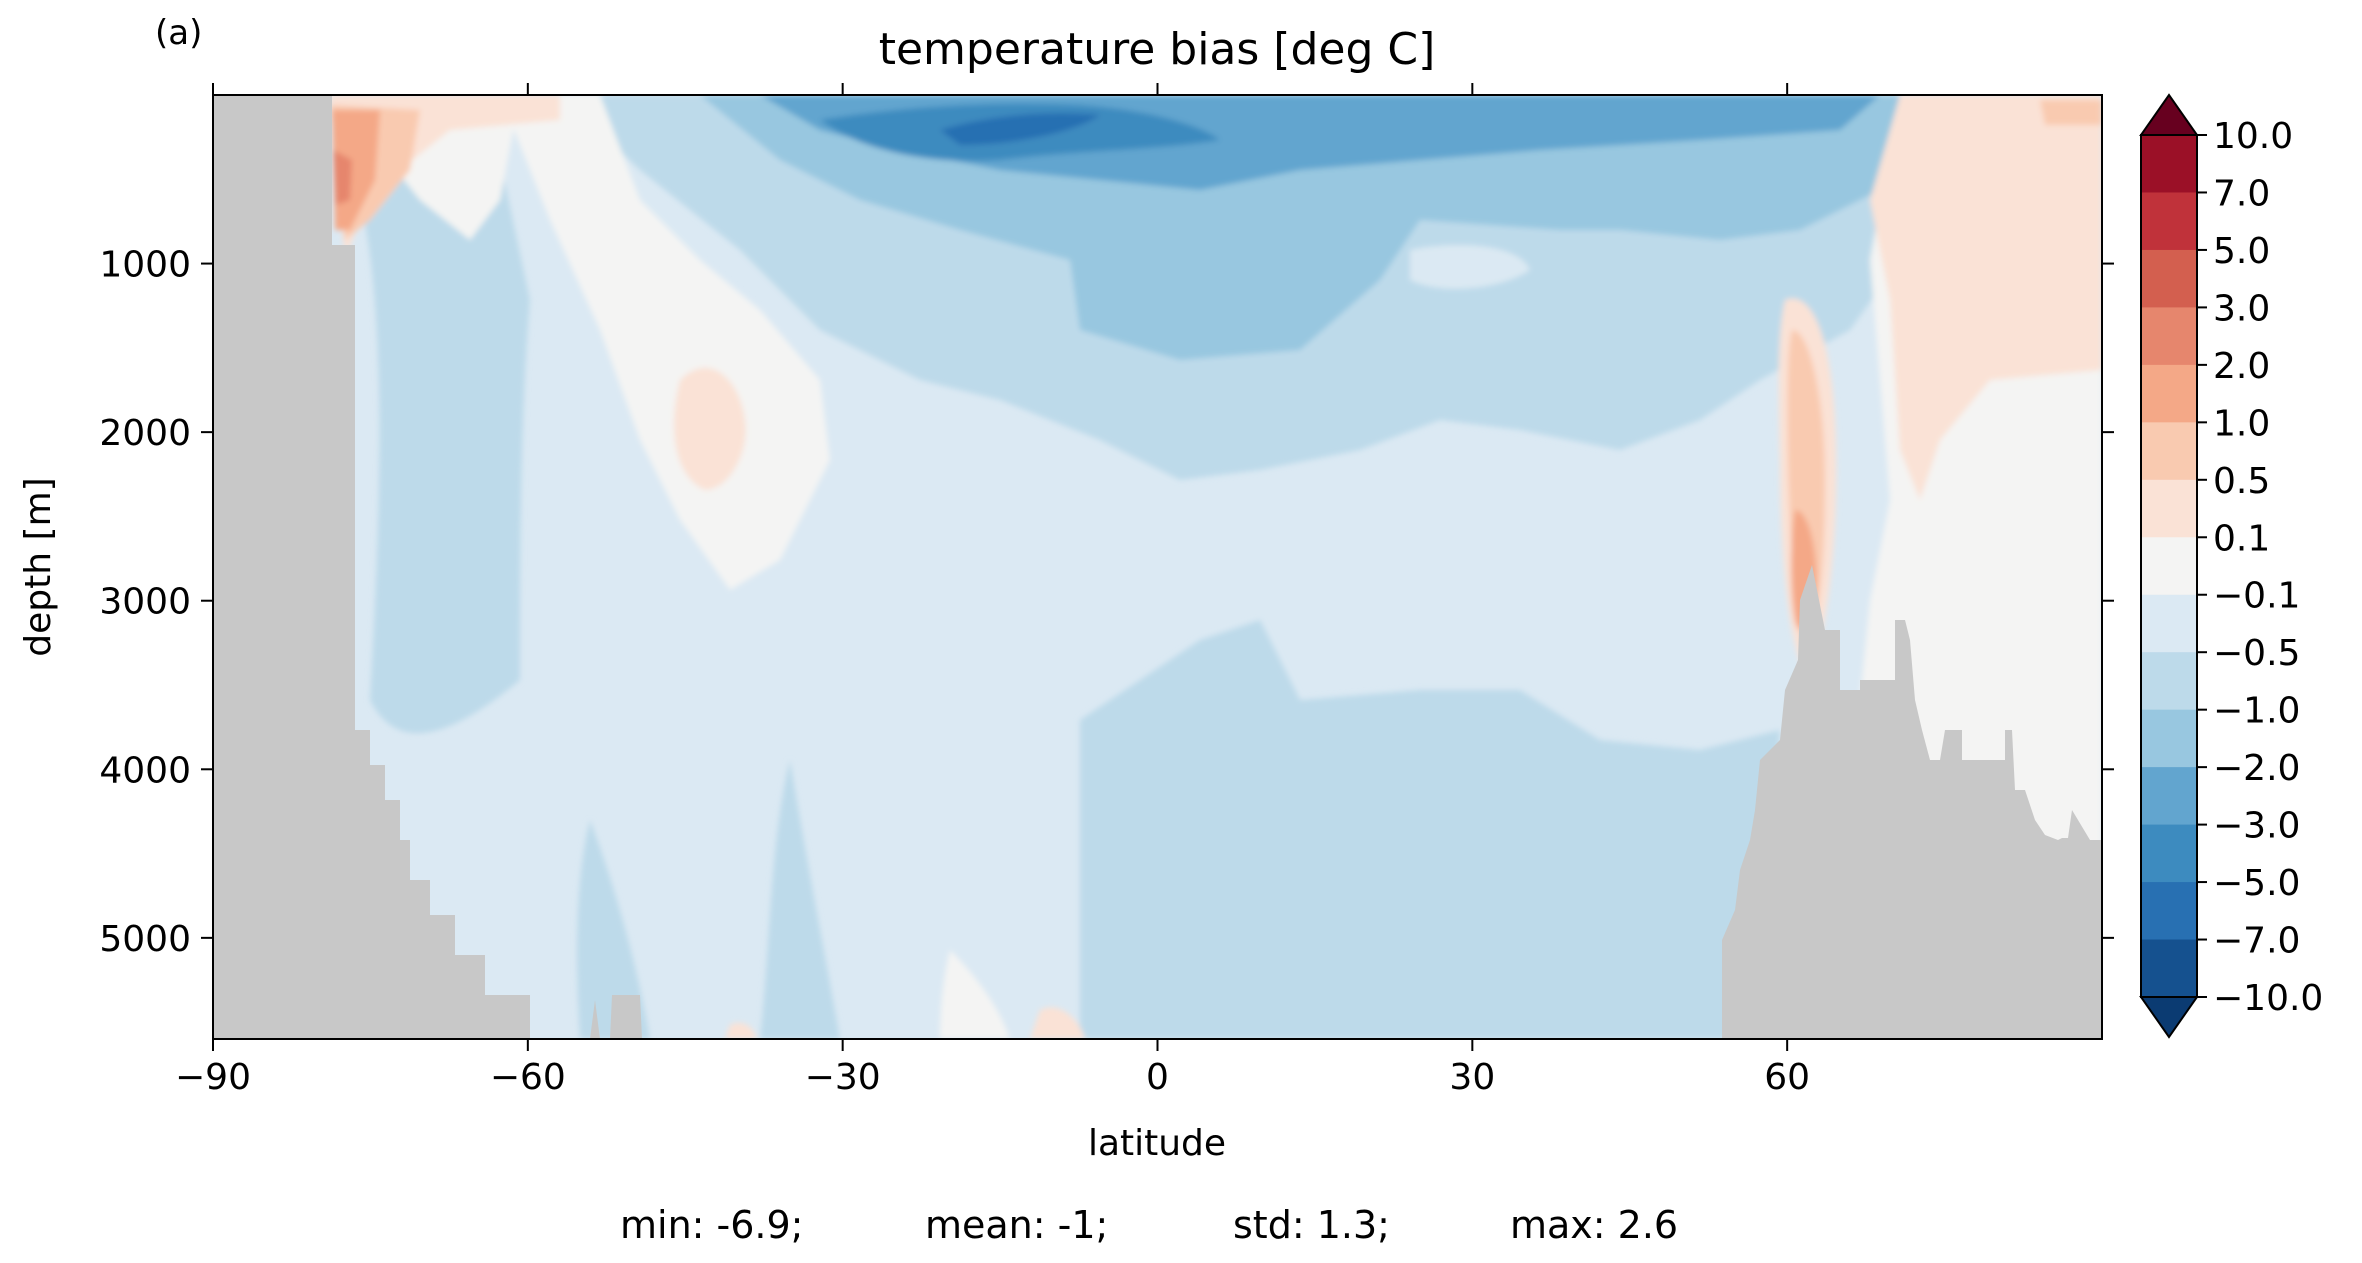 The height and width of the screenshot is (1263, 2362). What do you see at coordinates (2241, 481) in the screenshot?
I see `colorbar-tick-label: 0.5` at bounding box center [2241, 481].